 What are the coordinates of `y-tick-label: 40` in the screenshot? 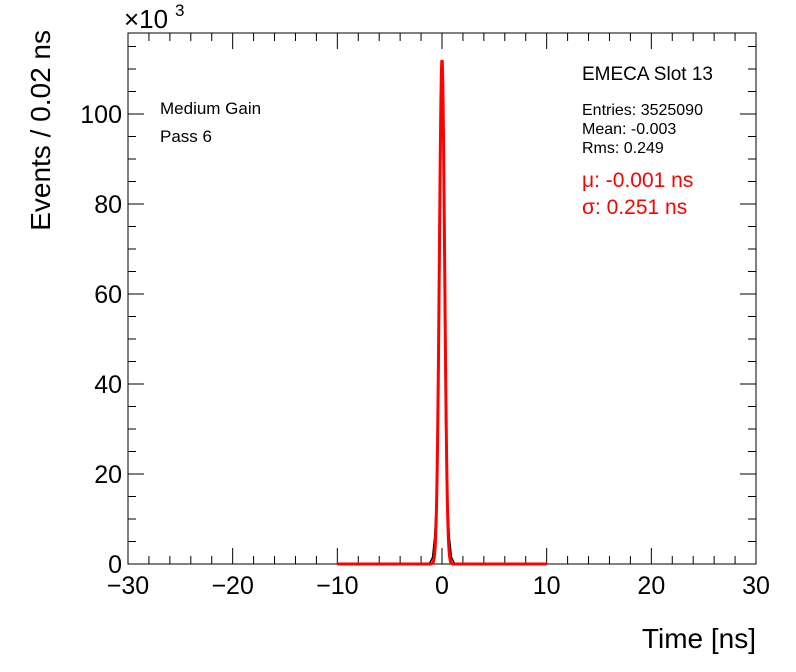 It's located at (108, 385).